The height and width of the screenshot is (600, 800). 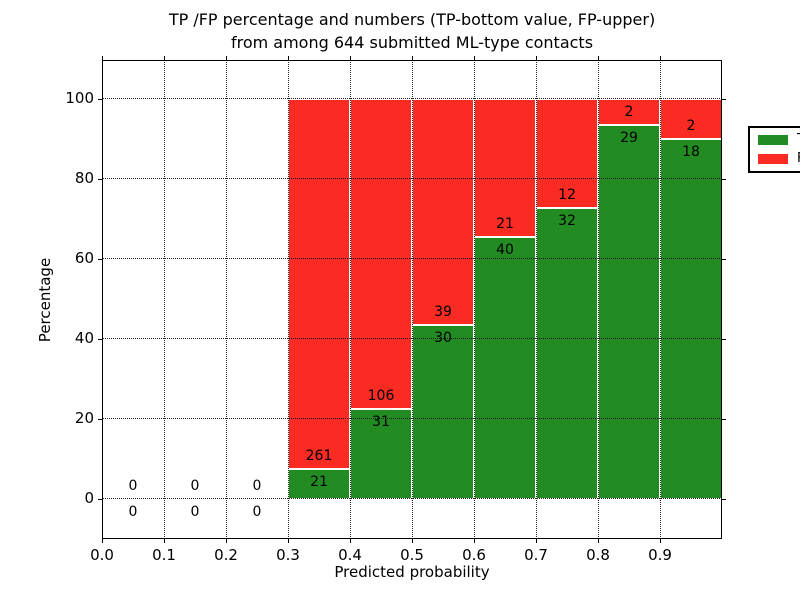 I want to click on x-tick-label: 0.3, so click(x=288, y=555).